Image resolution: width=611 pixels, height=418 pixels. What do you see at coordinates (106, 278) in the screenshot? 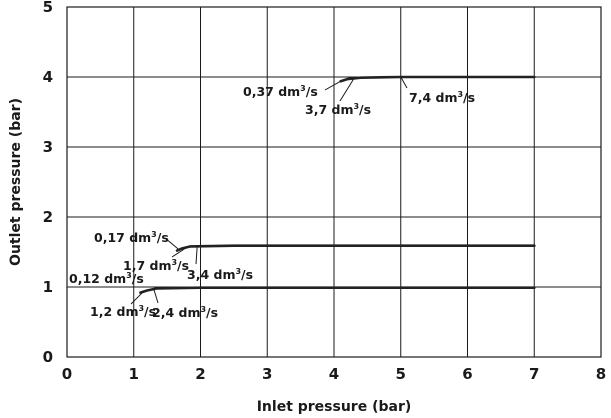
I see `flow-annotation-label: 0,12 dm3/s` at bounding box center [106, 278].